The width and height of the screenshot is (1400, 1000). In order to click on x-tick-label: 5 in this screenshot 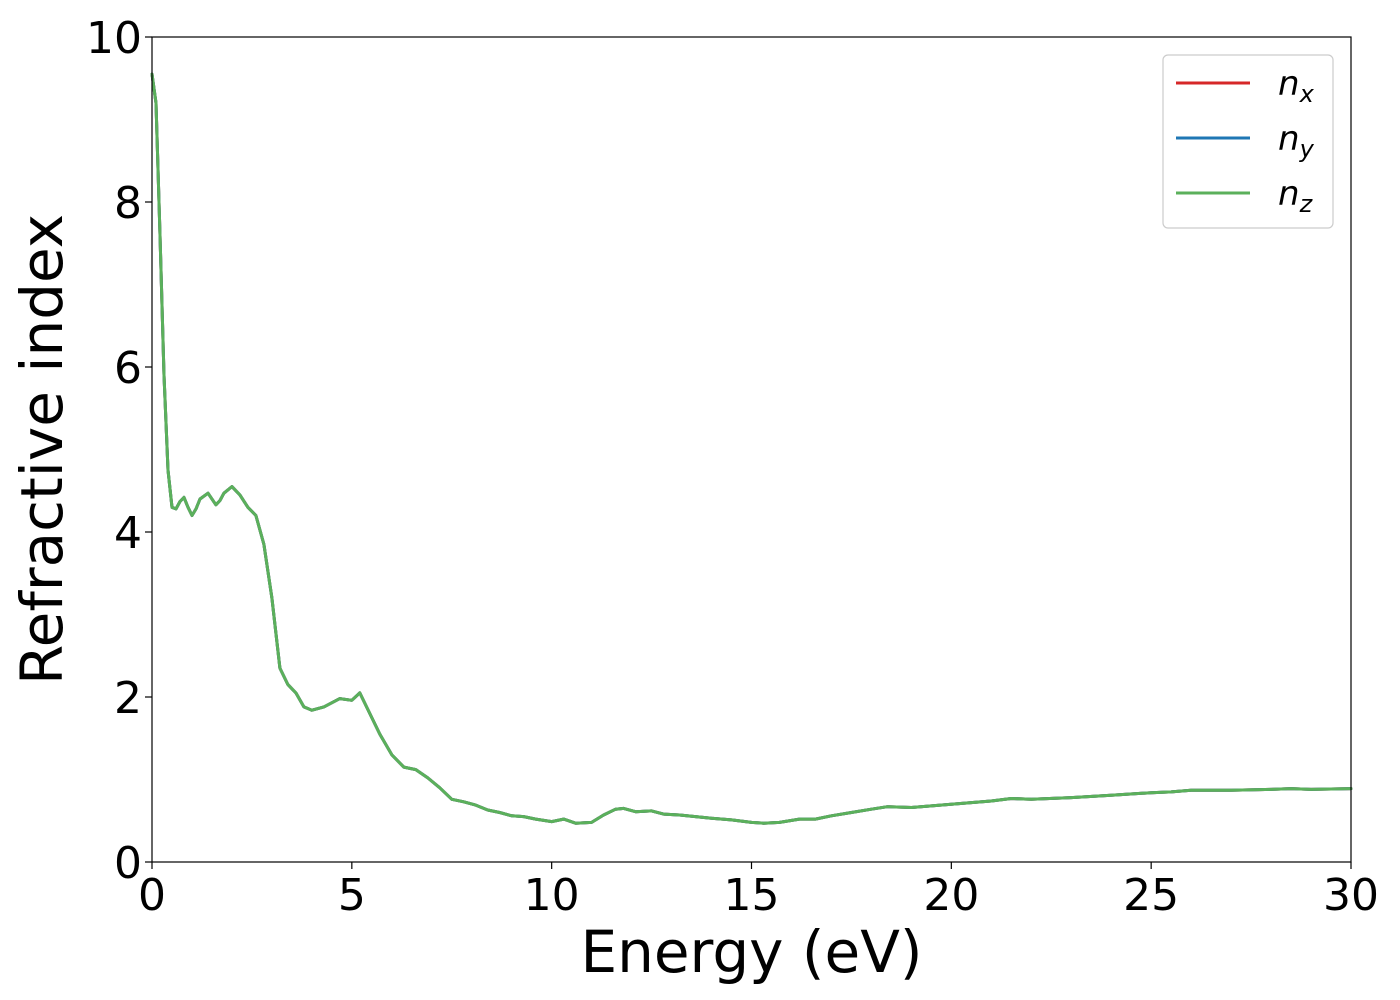, I will do `click(352, 895)`.